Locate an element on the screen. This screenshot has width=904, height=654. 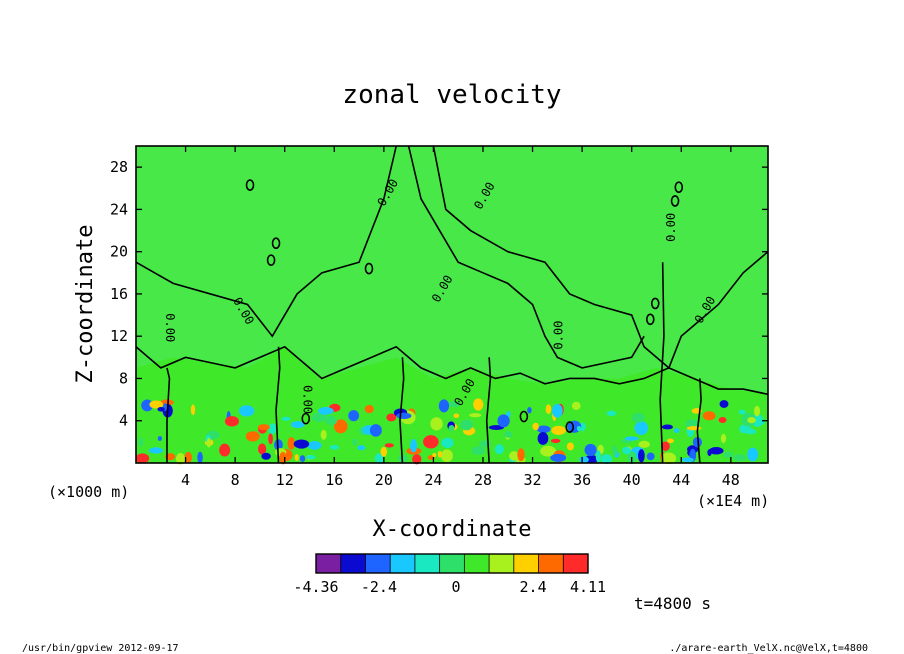
x-tick-label: 4 is located at coordinates (185, 480).